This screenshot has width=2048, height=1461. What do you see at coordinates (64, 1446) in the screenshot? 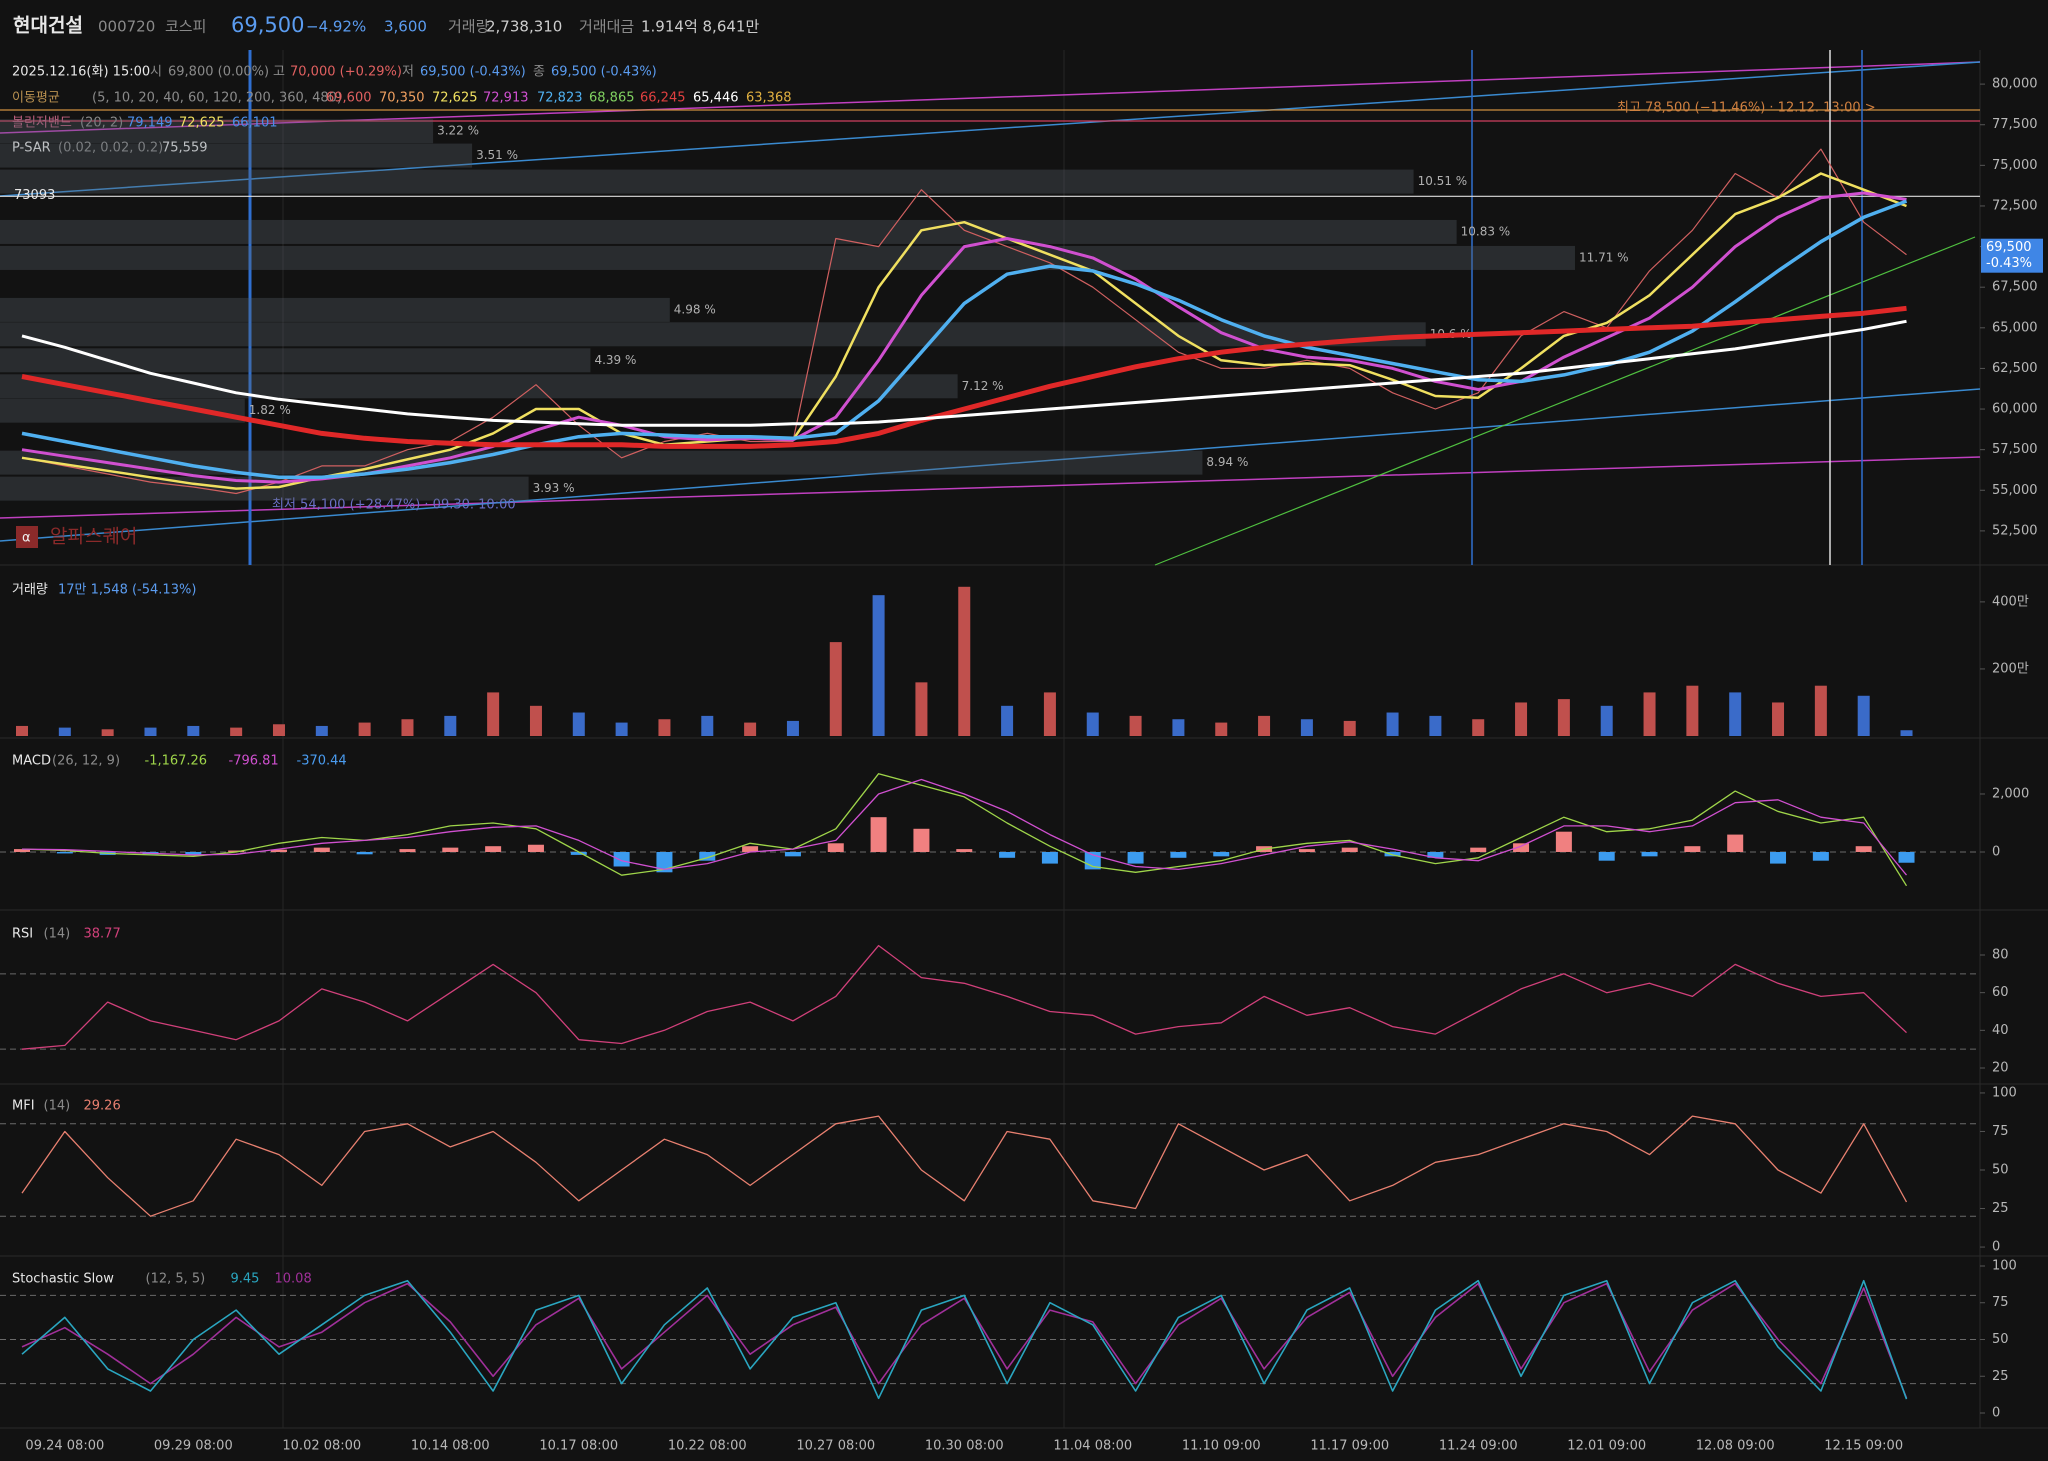
I see `x-tick-label: 09.24 08:00` at bounding box center [64, 1446].